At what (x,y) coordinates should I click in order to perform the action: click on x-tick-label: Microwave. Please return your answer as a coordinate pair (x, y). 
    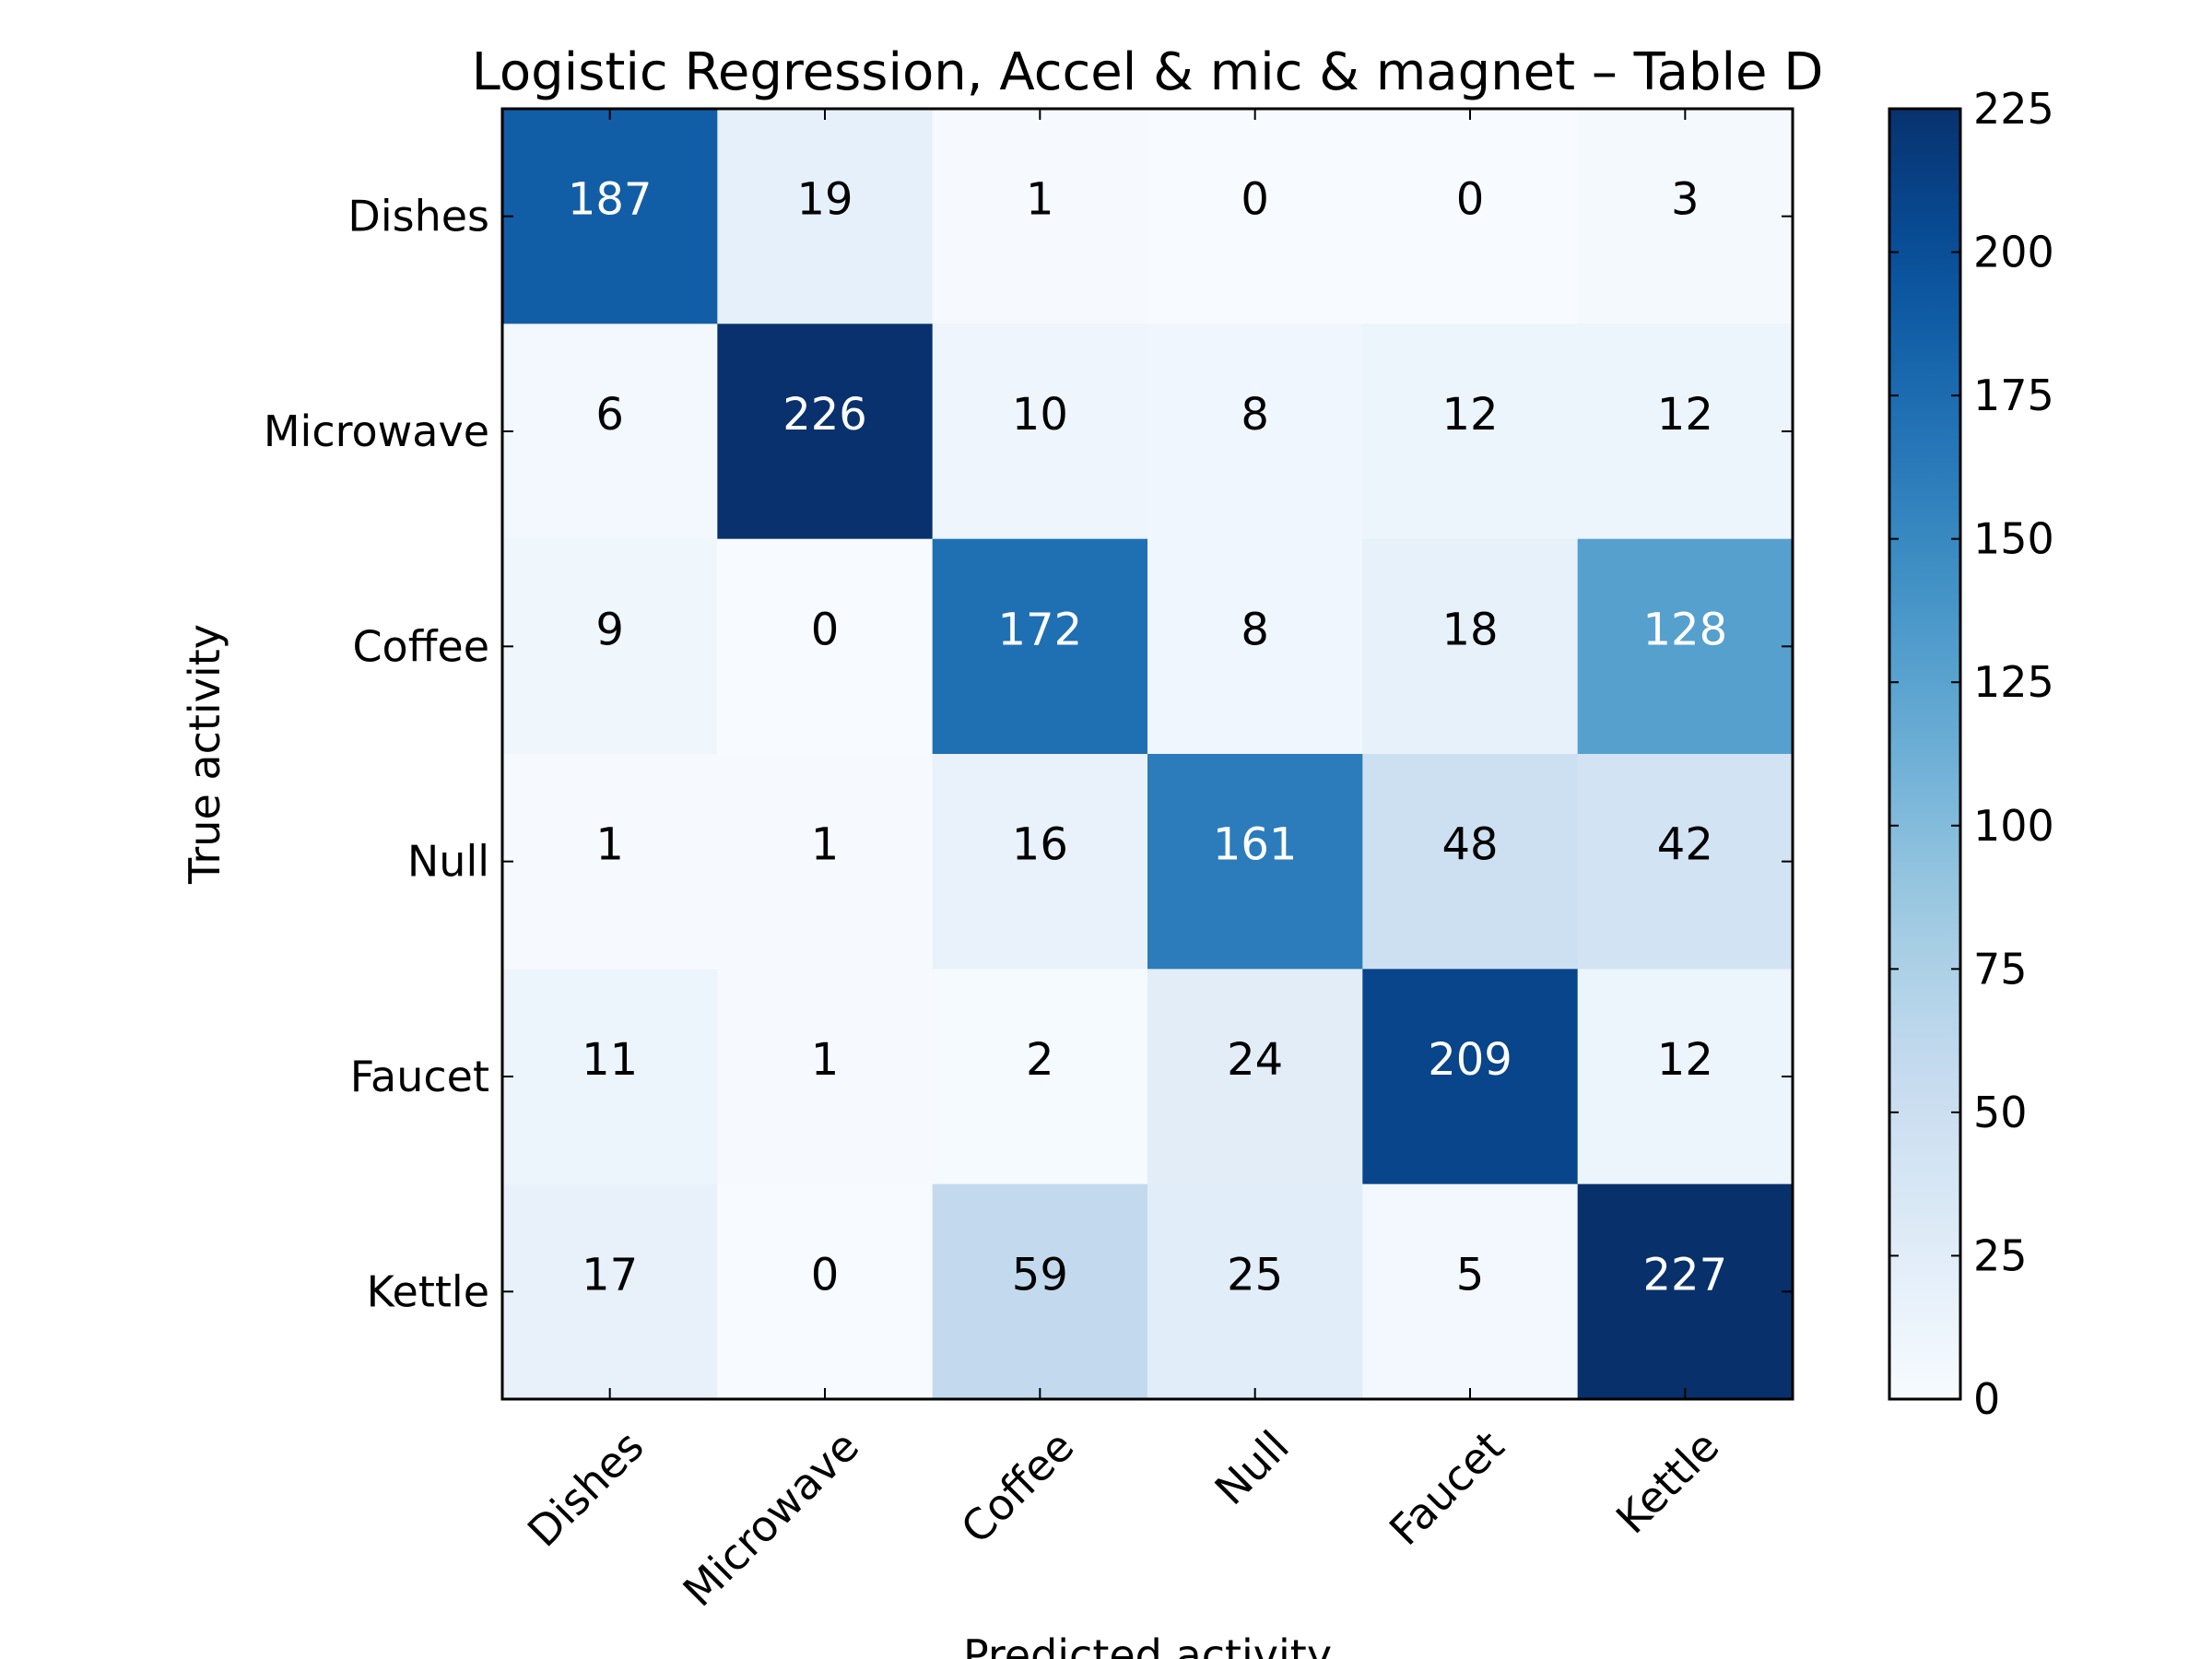
    Looking at the image, I should click on (771, 1519).